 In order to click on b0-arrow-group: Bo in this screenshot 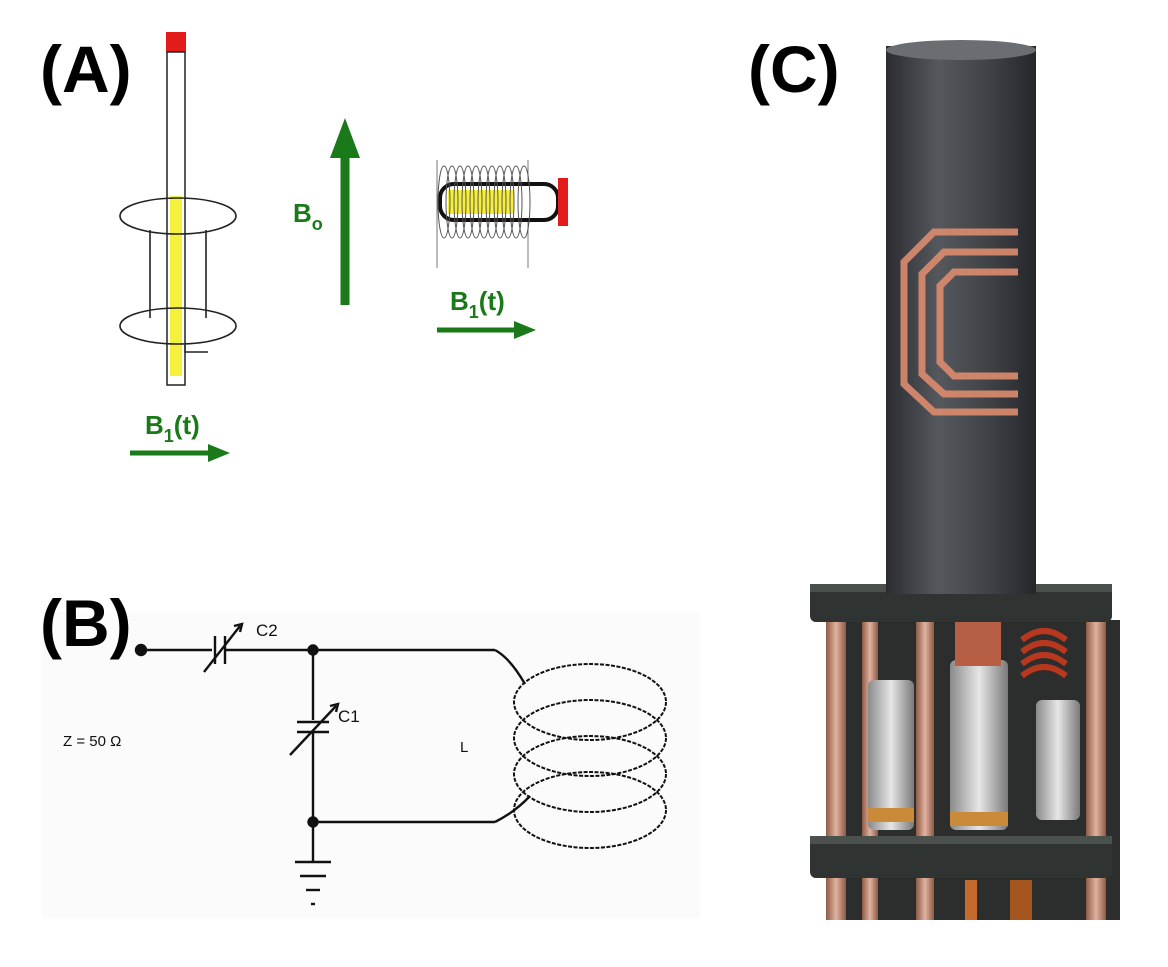, I will do `click(326, 211)`.